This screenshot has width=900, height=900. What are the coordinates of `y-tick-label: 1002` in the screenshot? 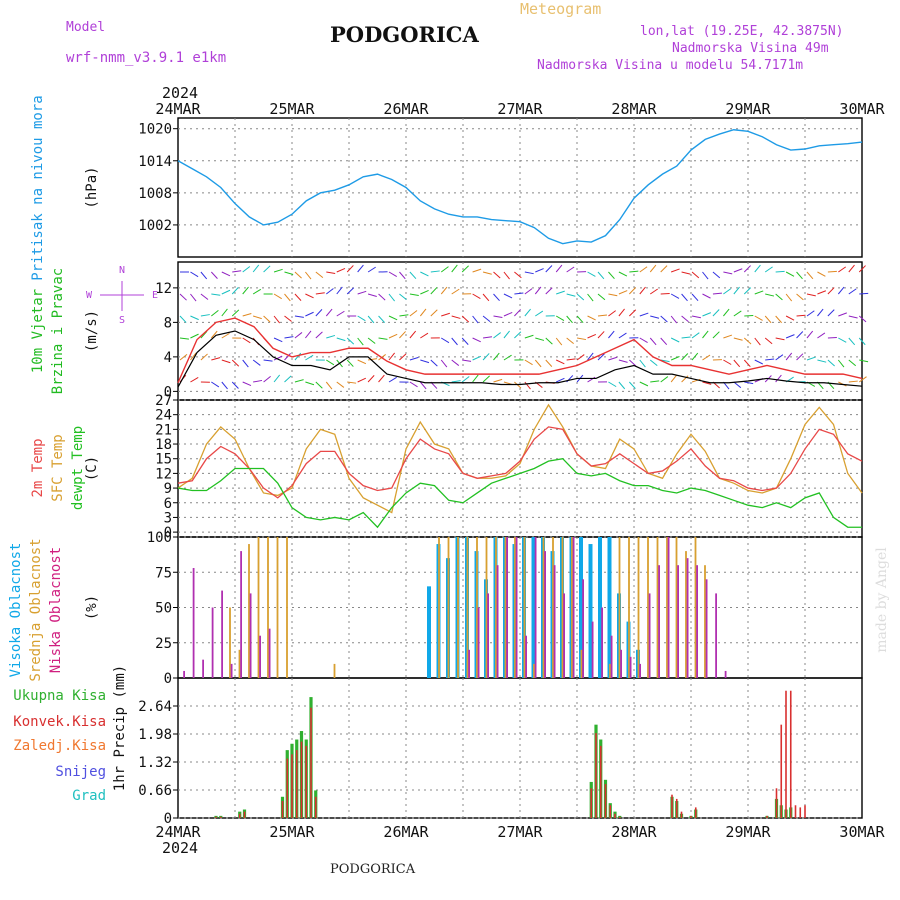 It's located at (155, 226).